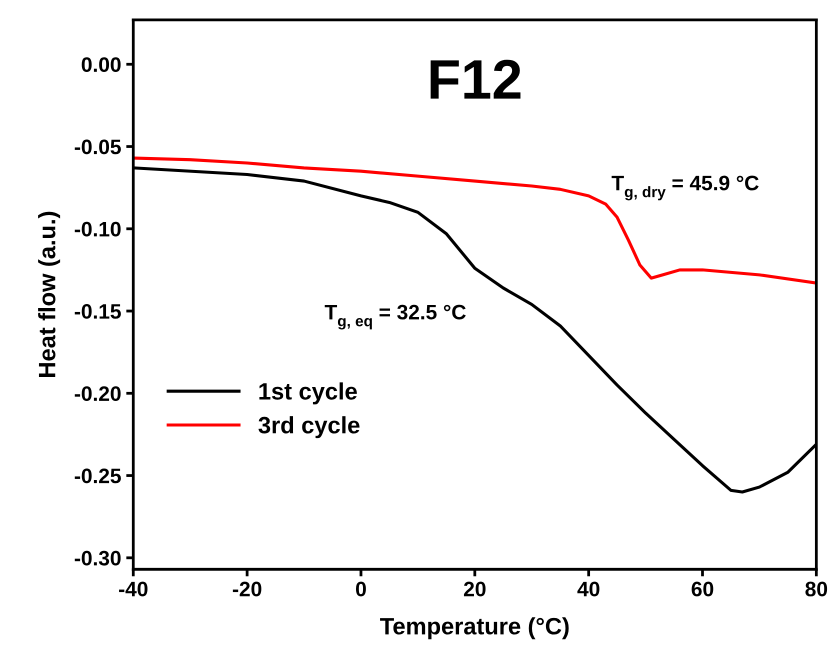 This screenshot has height=662, width=833. What do you see at coordinates (475, 79) in the screenshot?
I see `text: F12` at bounding box center [475, 79].